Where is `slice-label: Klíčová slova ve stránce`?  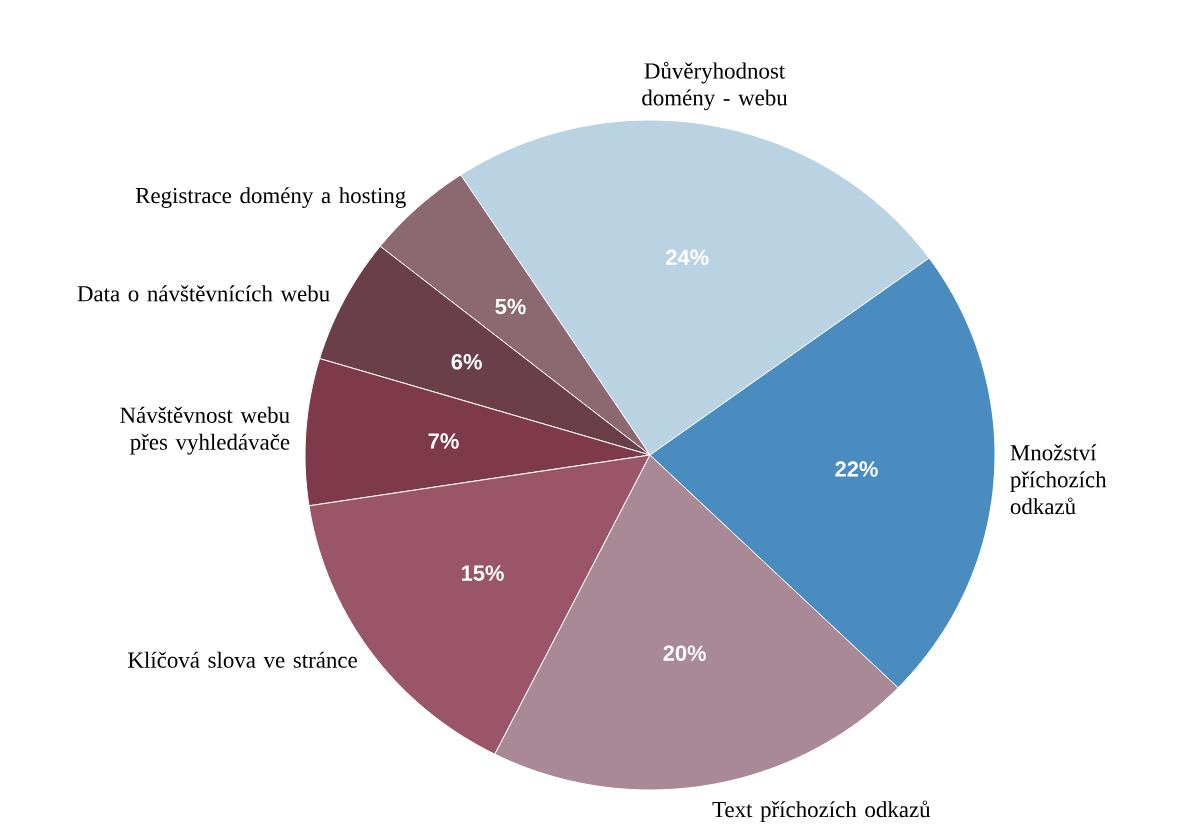
slice-label: Klíčová slova ve stránce is located at coordinates (242, 659).